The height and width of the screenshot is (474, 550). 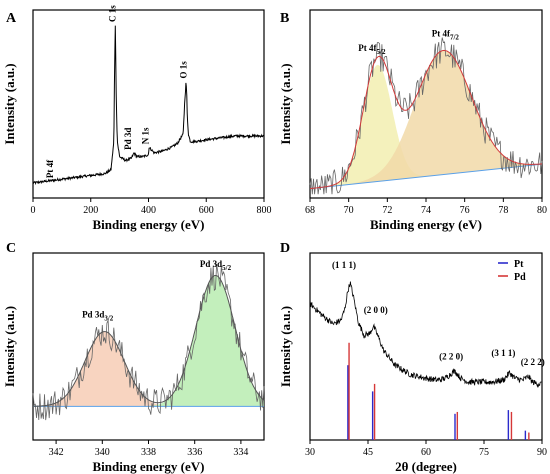 What do you see at coordinates (542, 210) in the screenshot?
I see `x-tick-label: 80` at bounding box center [542, 210].